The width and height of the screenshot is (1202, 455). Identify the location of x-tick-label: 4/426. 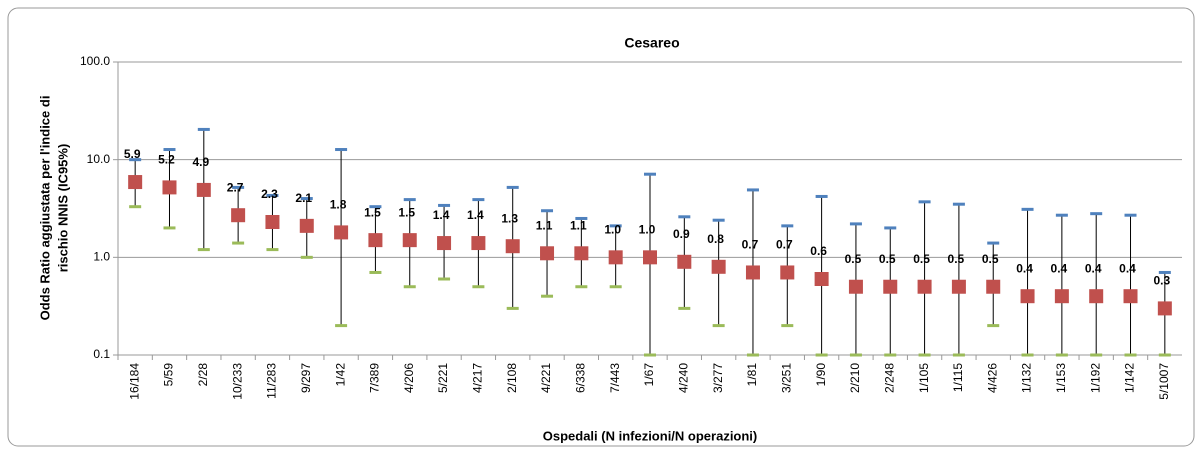
(992, 378).